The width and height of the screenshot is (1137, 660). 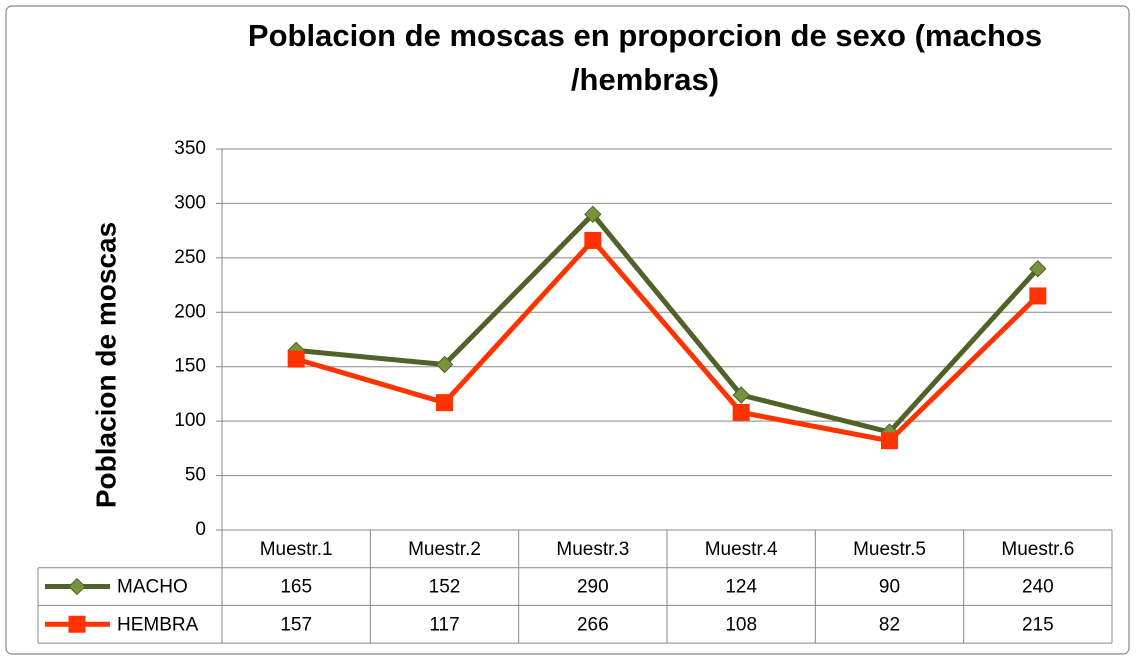 I want to click on y-tick-label: 100, so click(x=190, y=420).